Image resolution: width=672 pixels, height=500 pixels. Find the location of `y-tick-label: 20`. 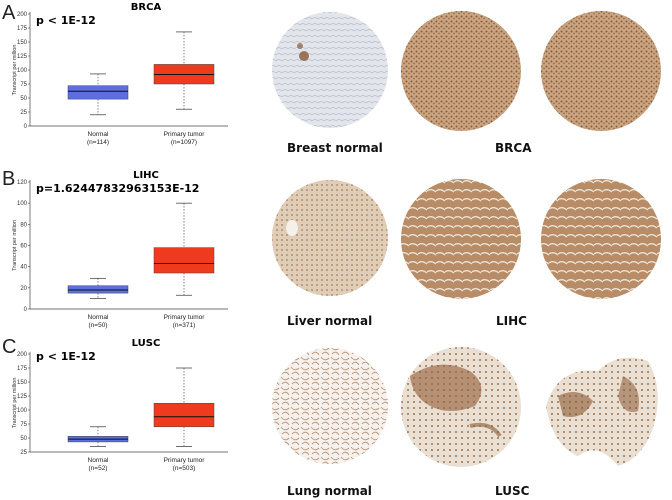

y-tick-label: 20 is located at coordinates (23, 289).